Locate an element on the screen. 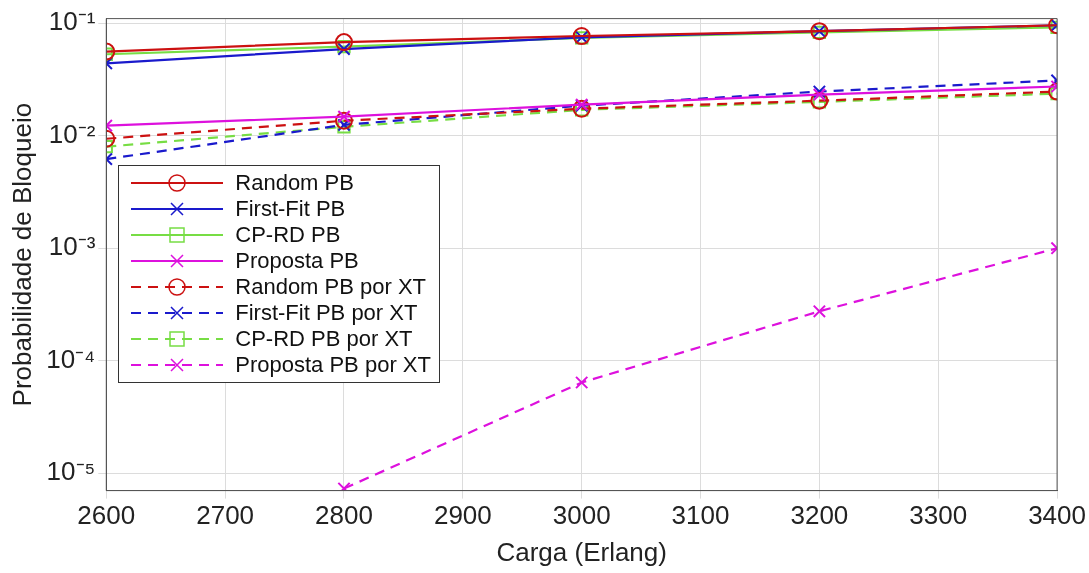  legend-label: CP-RD PB is located at coordinates (288, 234).